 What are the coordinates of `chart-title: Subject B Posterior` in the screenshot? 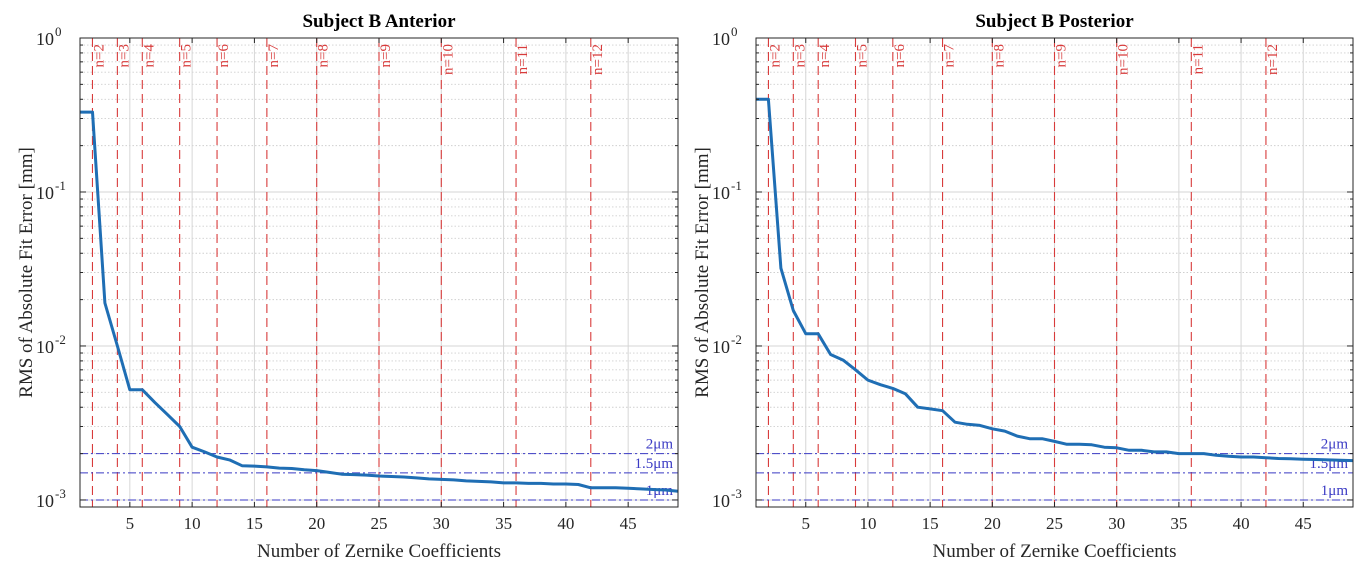 It's located at (1054, 21).